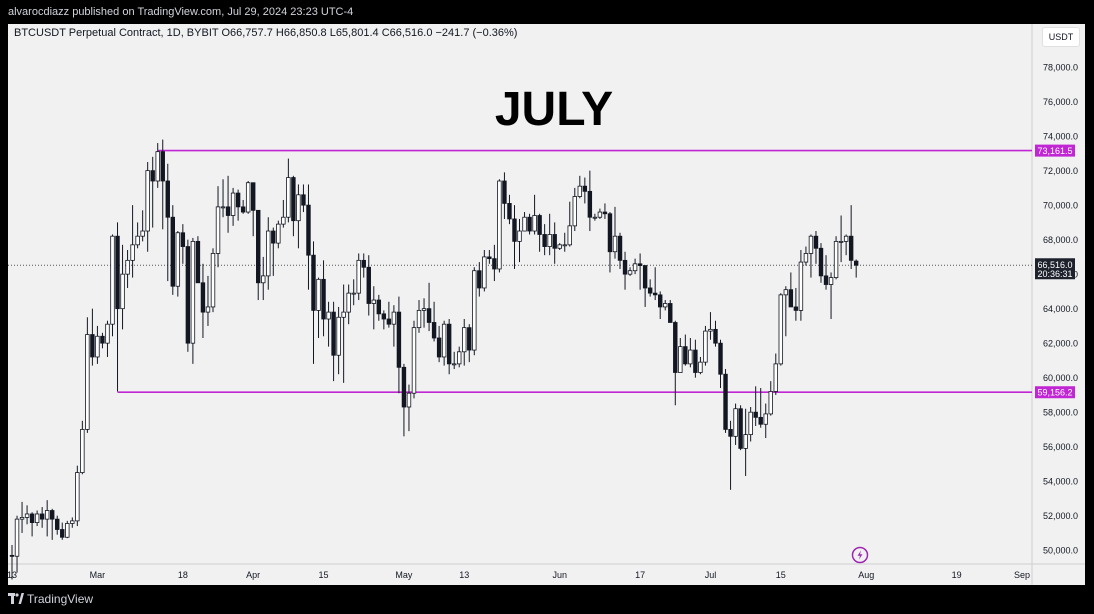 The width and height of the screenshot is (1094, 614). What do you see at coordinates (1060, 206) in the screenshot?
I see `y-tick-label: 70,000.0` at bounding box center [1060, 206].